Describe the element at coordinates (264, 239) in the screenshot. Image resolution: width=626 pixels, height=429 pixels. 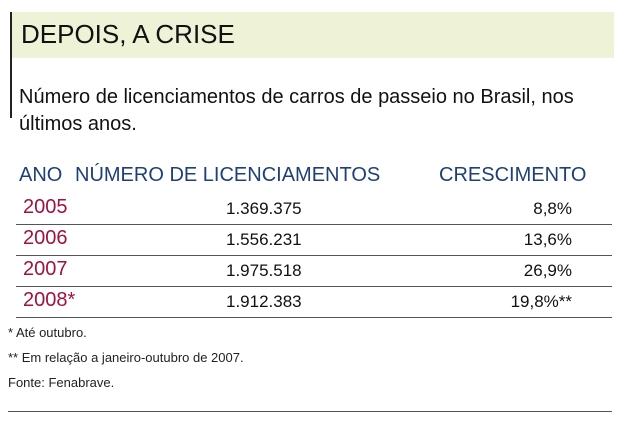
I see `row-number: 1.556.231` at that location.